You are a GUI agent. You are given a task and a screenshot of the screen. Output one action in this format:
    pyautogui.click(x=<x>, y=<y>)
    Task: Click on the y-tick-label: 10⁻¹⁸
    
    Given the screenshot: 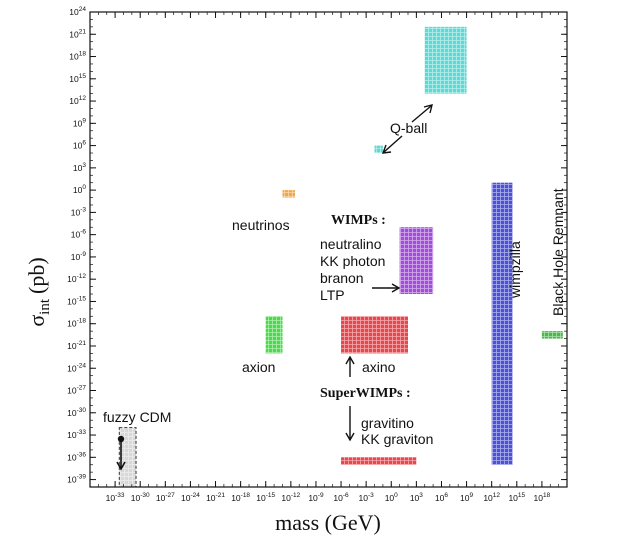 What is the action you would take?
    pyautogui.click(x=76, y=323)
    